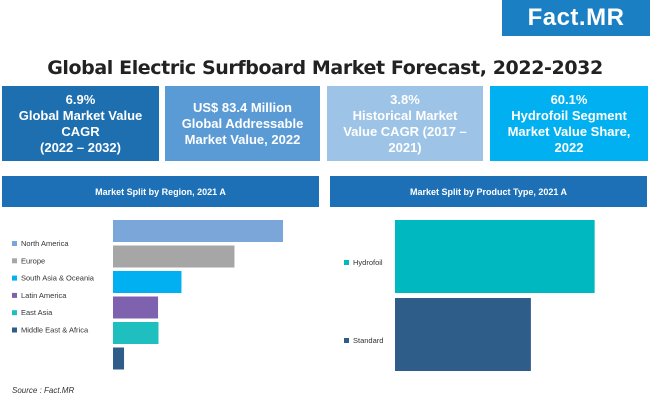  I want to click on bar-north-america, so click(198, 231).